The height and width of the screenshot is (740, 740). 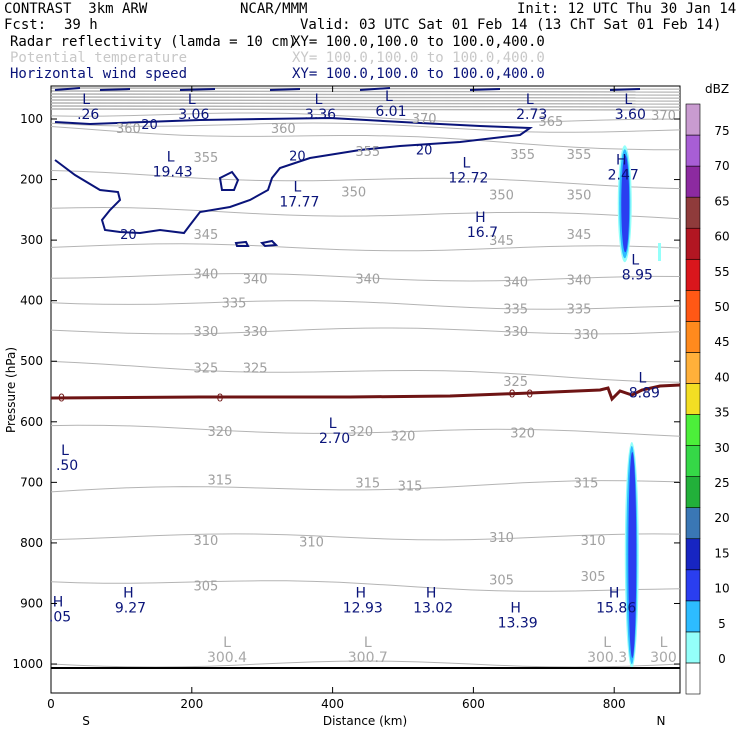 What do you see at coordinates (320, 115) in the screenshot?
I see `wind-extremum-value: 3.36` at bounding box center [320, 115].